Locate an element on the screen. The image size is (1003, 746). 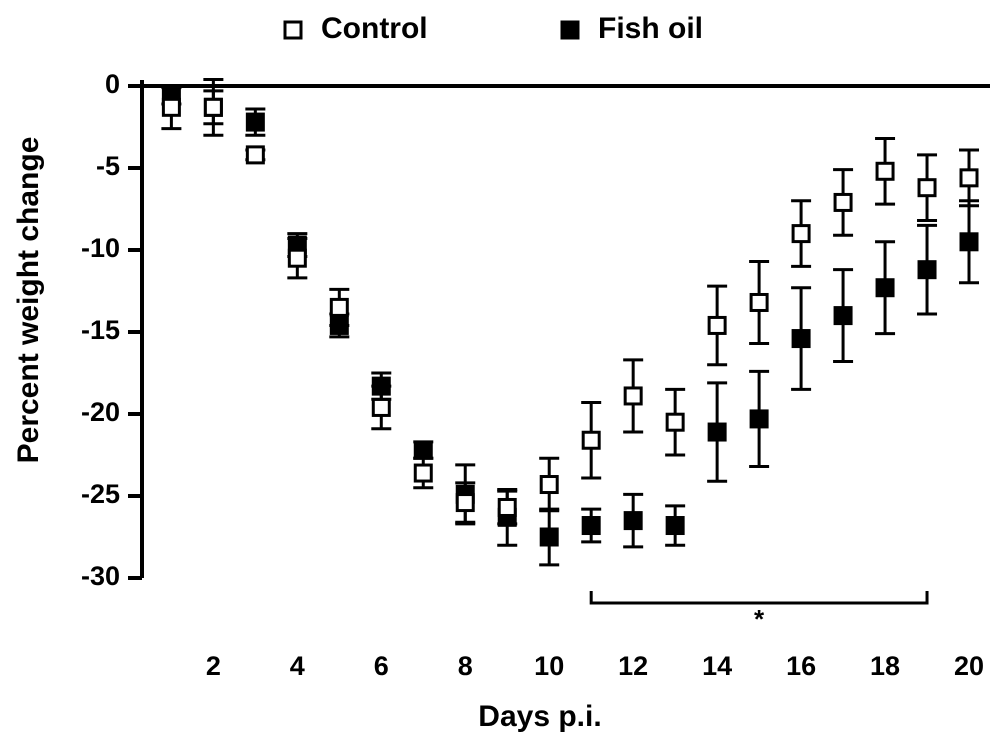
x-tick-label: 10 is located at coordinates (549, 666).